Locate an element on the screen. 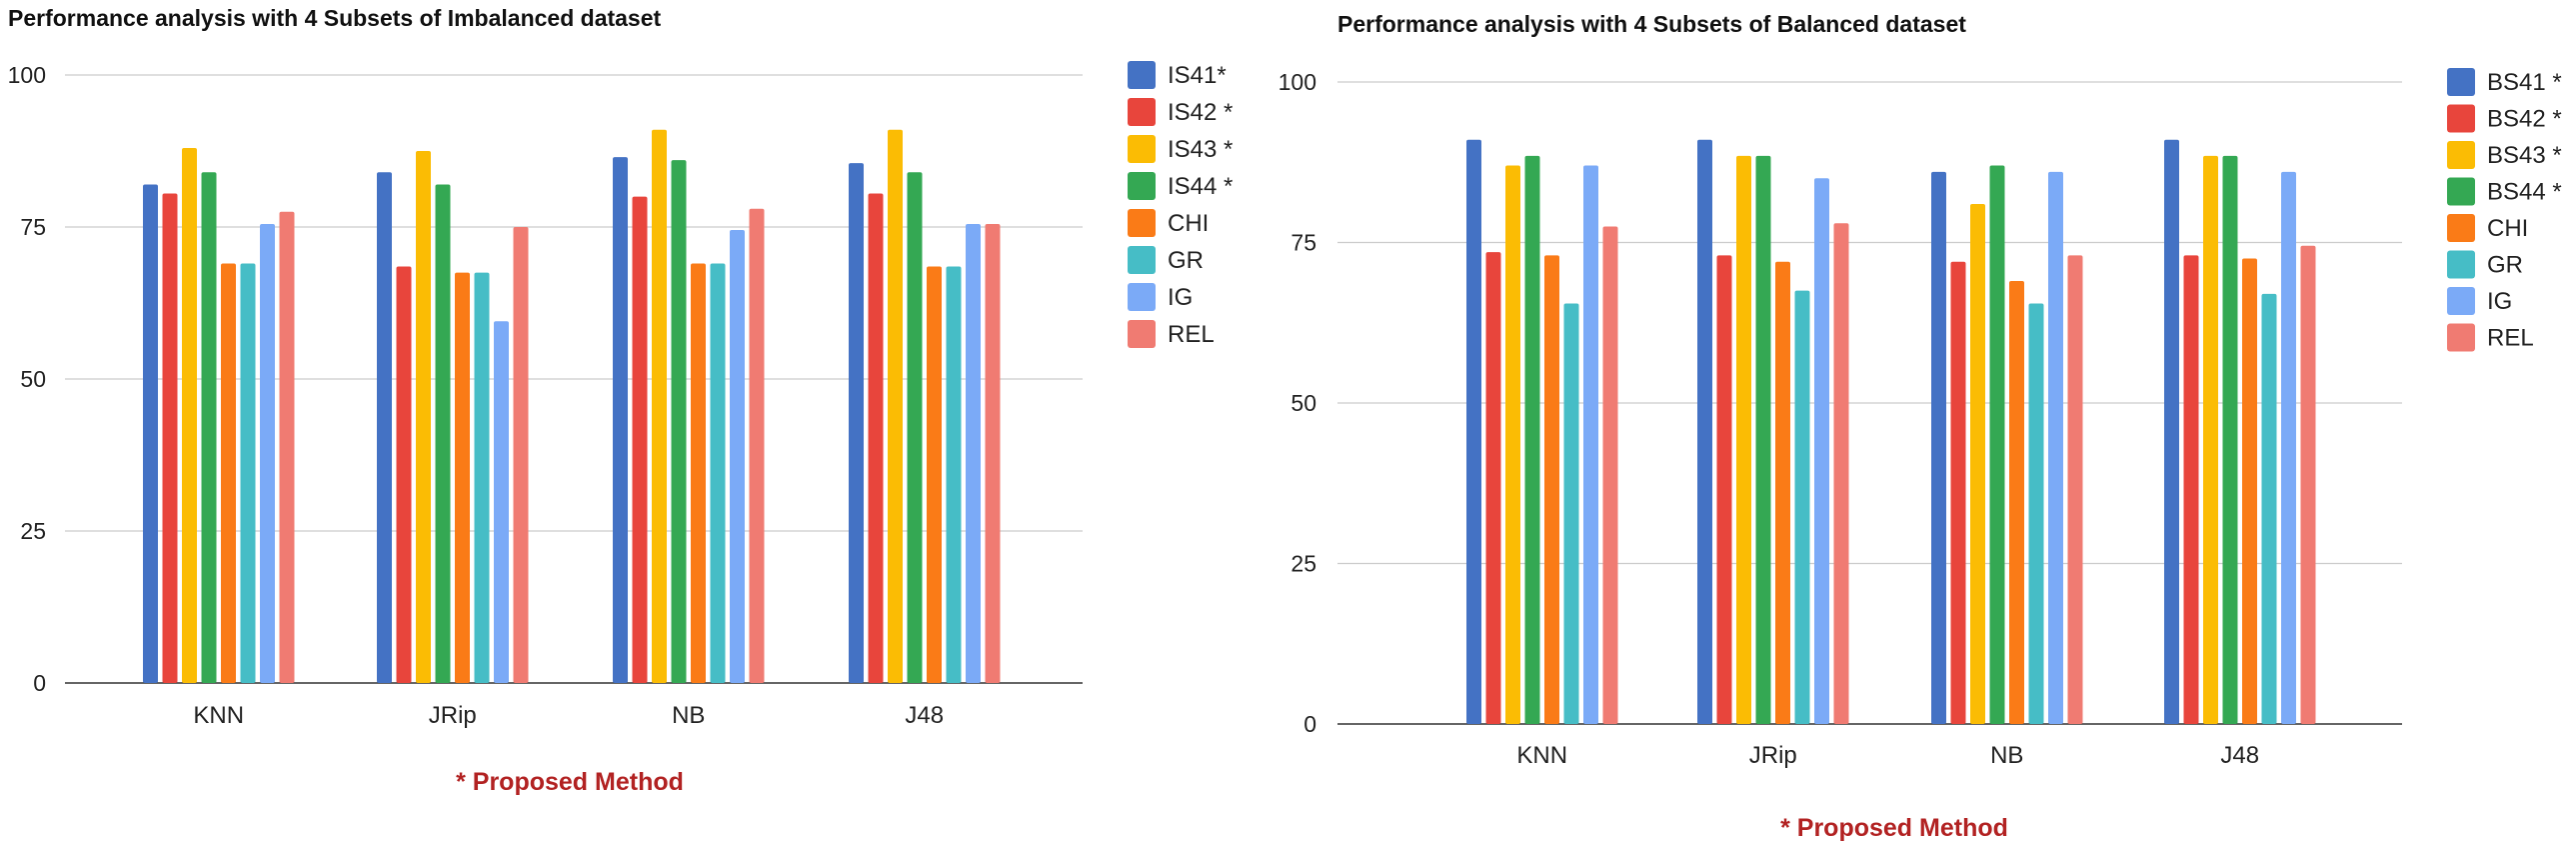 This screenshot has height=851, width=2576. x-tick-labels: KNN JRip NB J48 is located at coordinates (569, 715).